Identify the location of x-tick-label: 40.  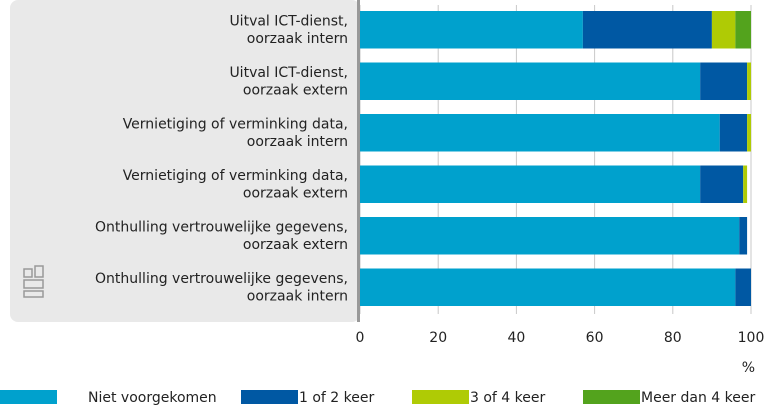
(516, 338).